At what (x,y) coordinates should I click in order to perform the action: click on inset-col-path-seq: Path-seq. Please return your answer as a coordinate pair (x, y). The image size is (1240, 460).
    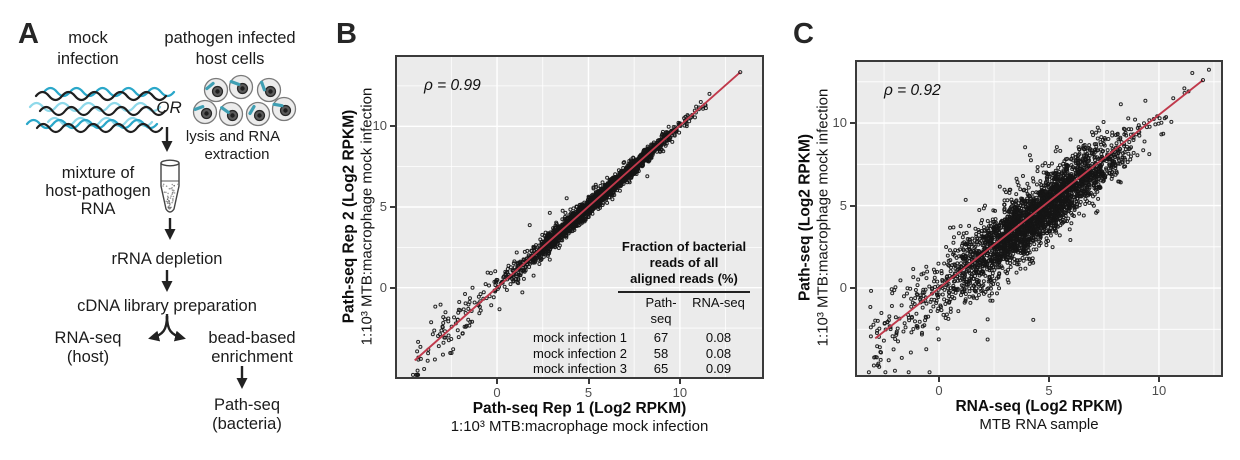
    Looking at the image, I should click on (661, 310).